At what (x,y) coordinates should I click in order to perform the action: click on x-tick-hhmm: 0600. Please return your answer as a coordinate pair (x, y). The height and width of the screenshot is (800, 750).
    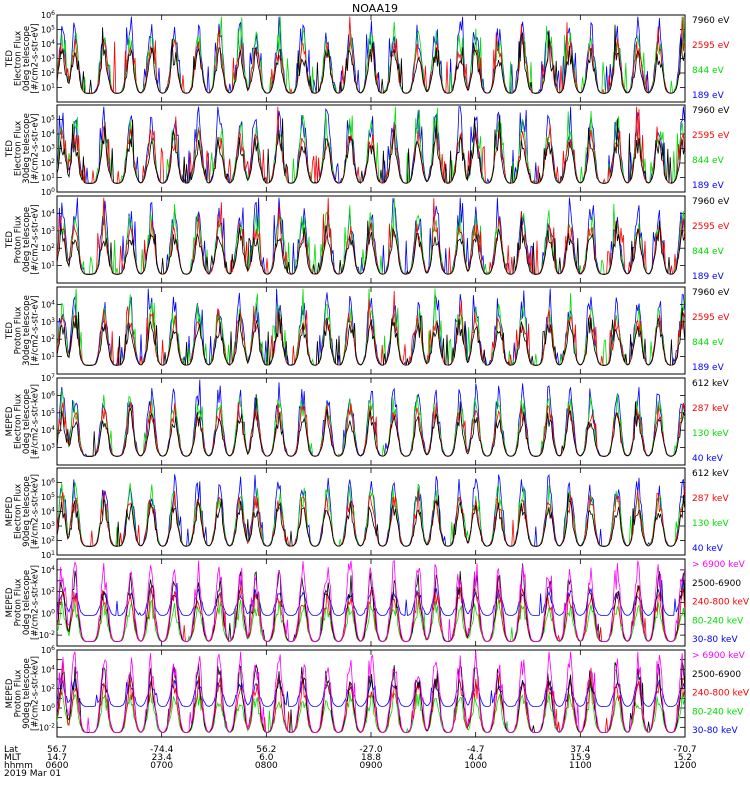
    Looking at the image, I should click on (57, 766).